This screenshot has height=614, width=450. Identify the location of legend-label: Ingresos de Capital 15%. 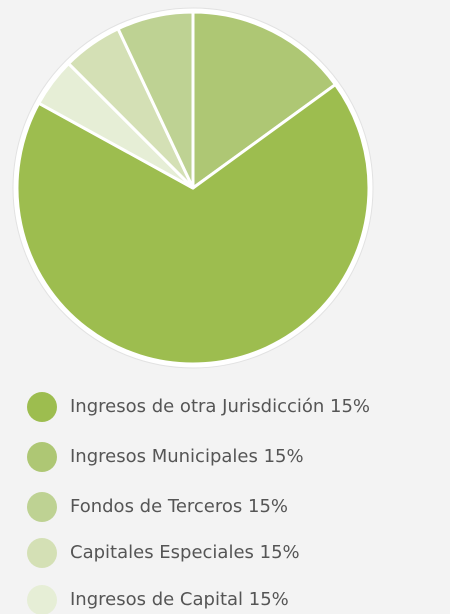
(179, 599).